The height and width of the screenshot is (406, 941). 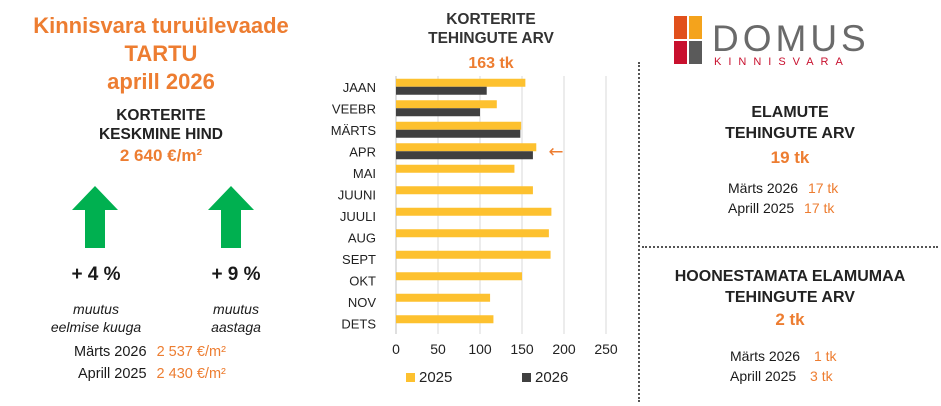 I want to click on houses-value: 19 tk, so click(x=790, y=157).